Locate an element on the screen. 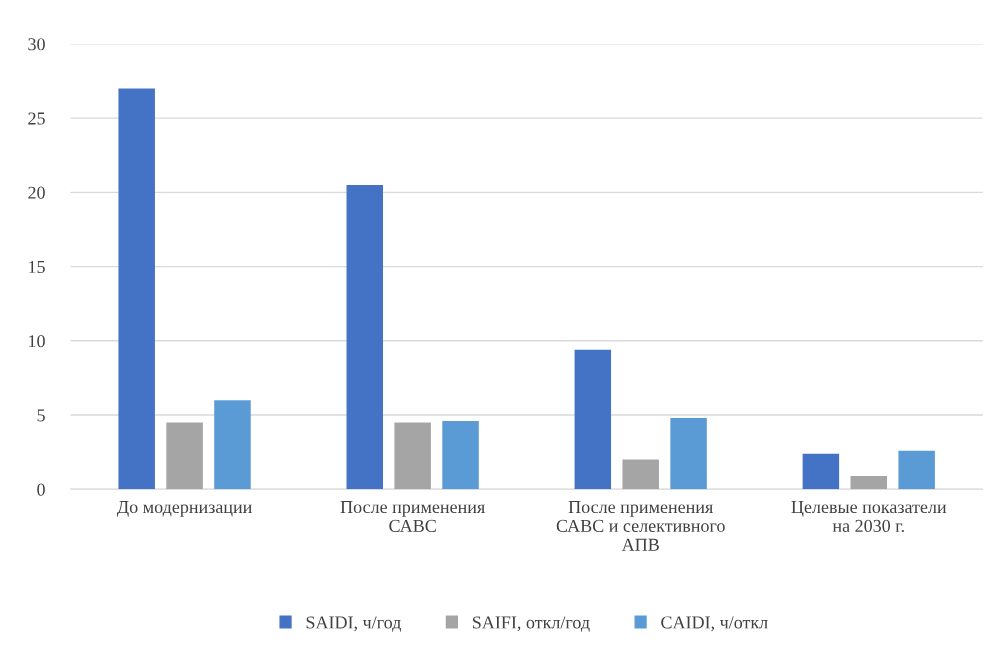 This screenshot has height=655, width=1008. legend-label: SAIFI, откл/год is located at coordinates (531, 624).